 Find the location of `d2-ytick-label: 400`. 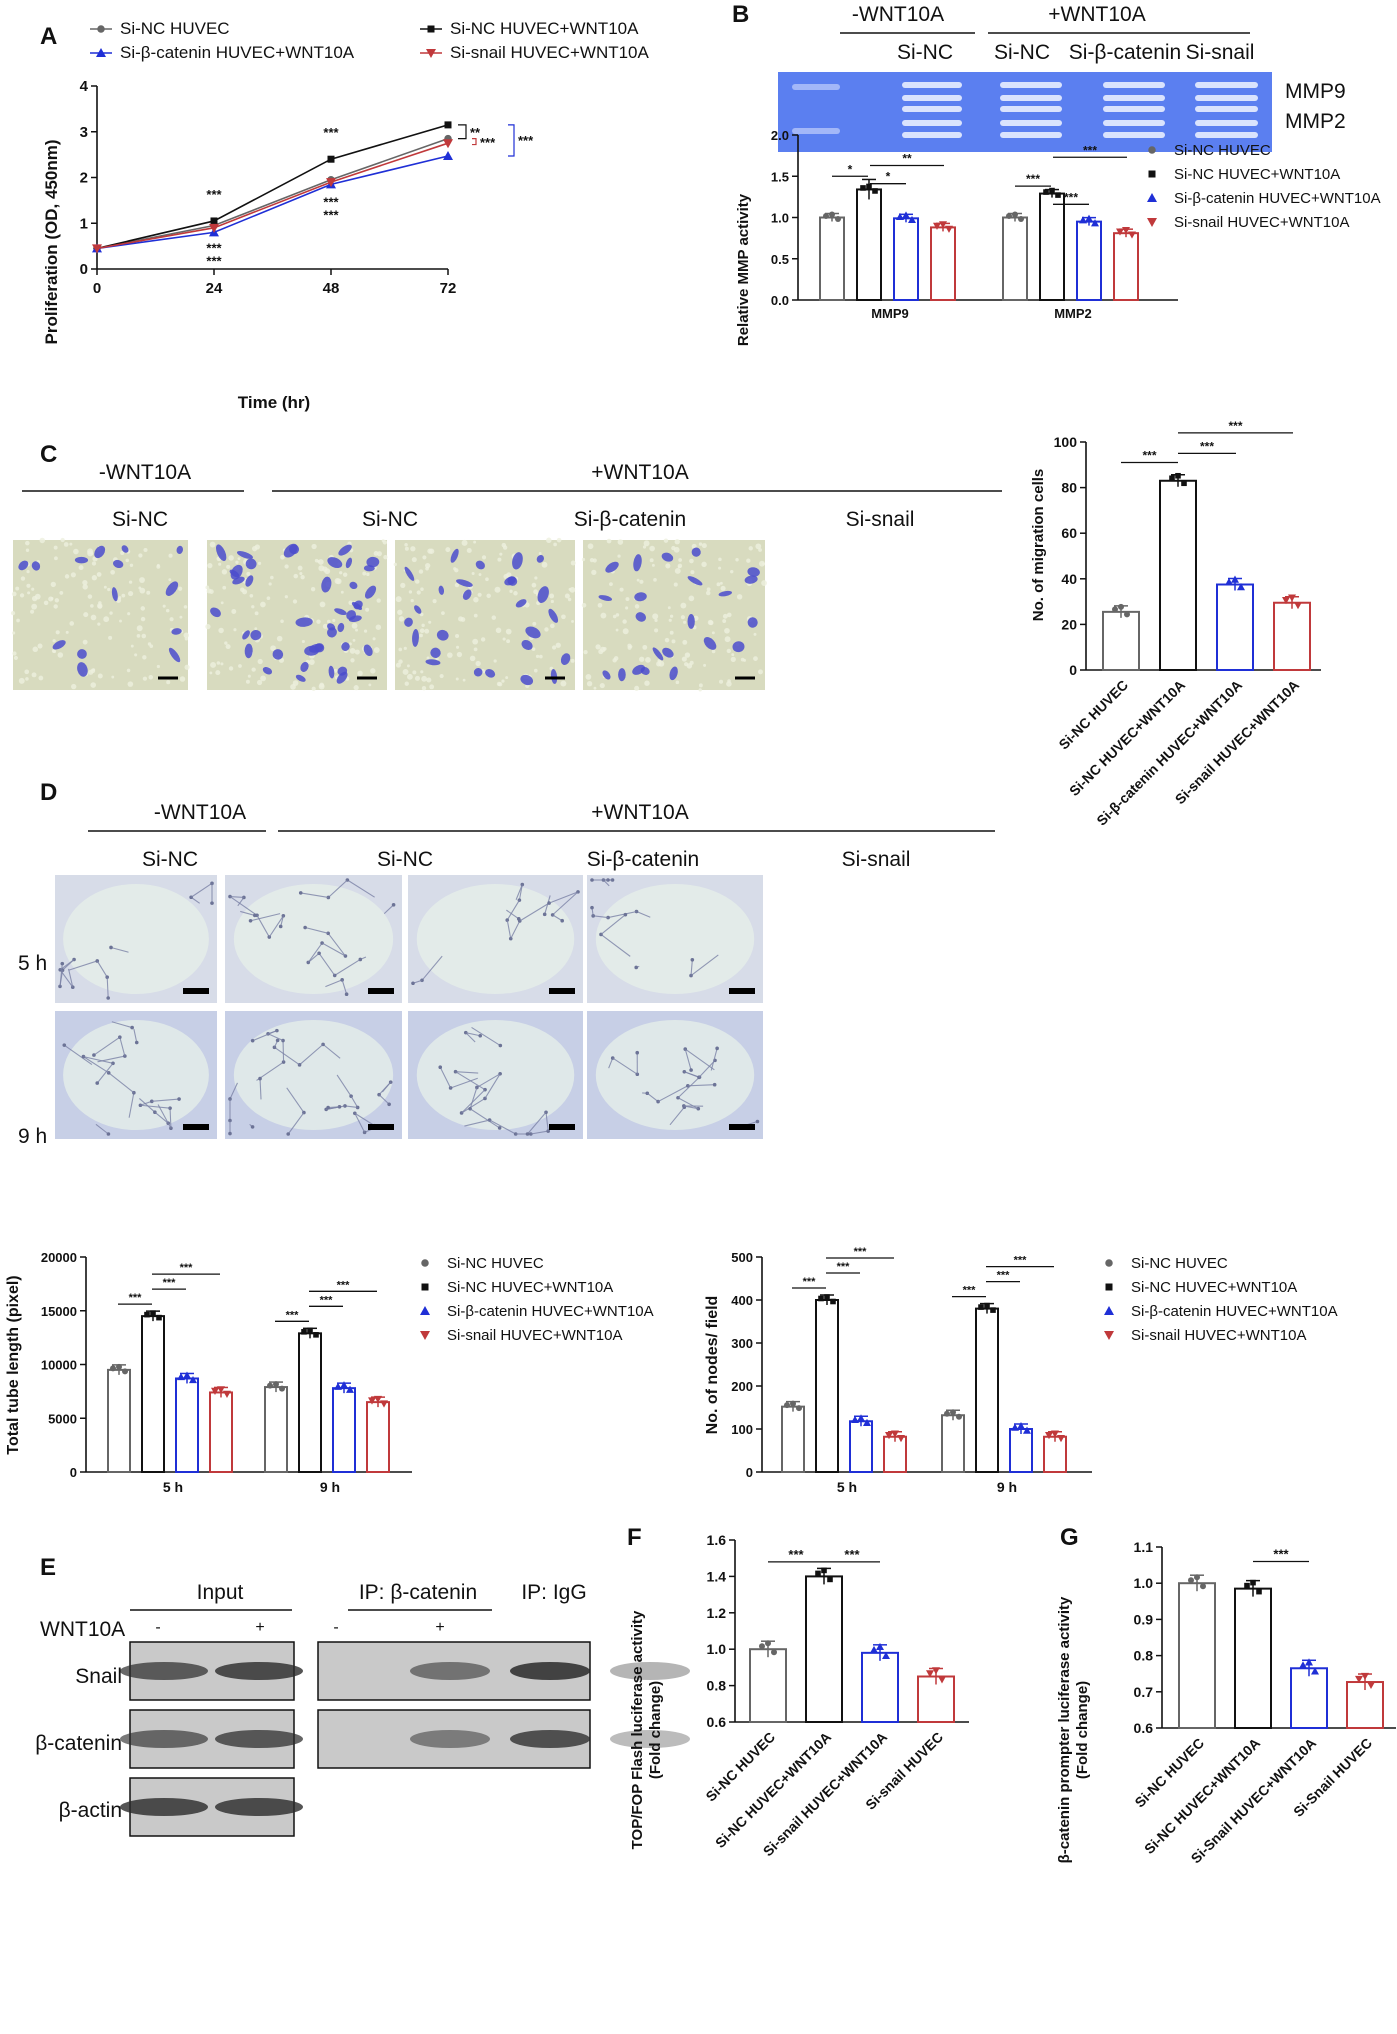

d2-ytick-label: 400 is located at coordinates (742, 1300).